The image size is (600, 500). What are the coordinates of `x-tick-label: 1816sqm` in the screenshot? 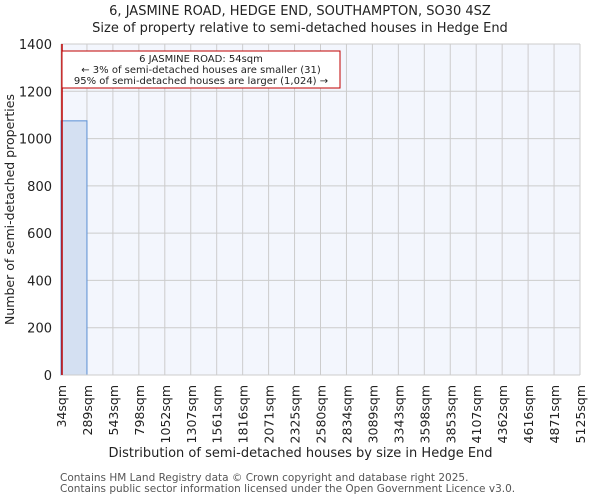 It's located at (243, 414).